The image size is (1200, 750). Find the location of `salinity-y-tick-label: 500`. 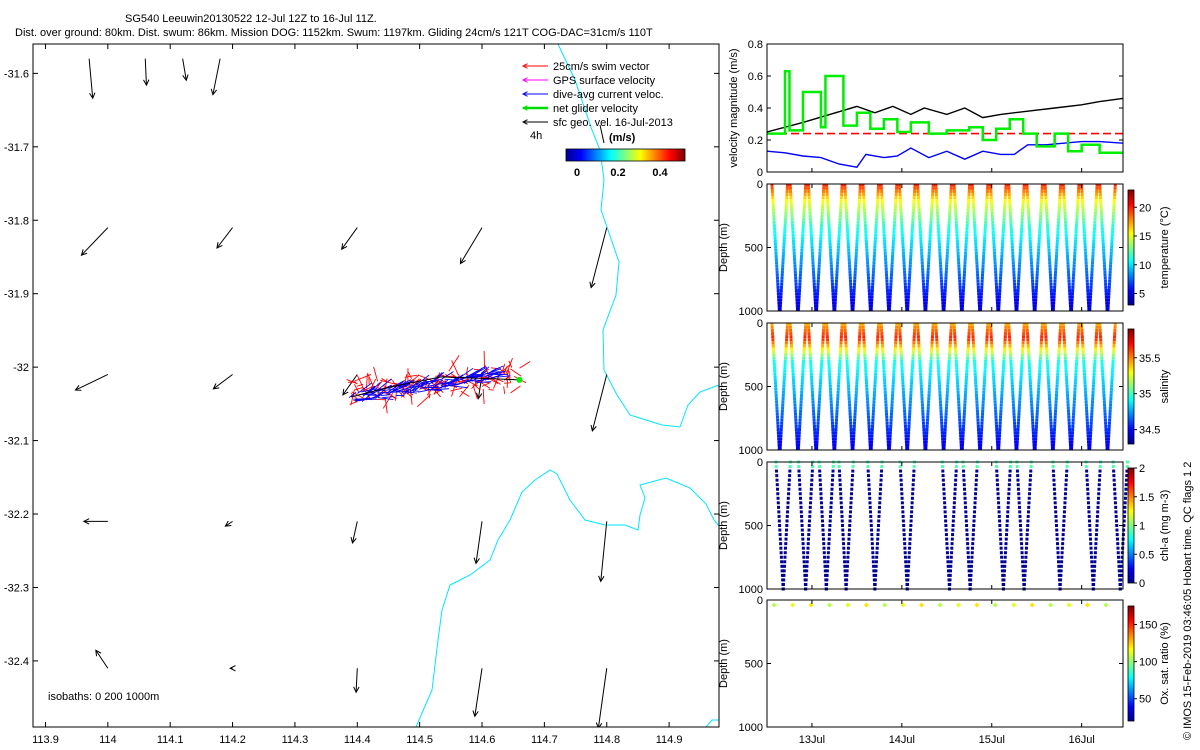

salinity-y-tick-label: 500 is located at coordinates (754, 388).